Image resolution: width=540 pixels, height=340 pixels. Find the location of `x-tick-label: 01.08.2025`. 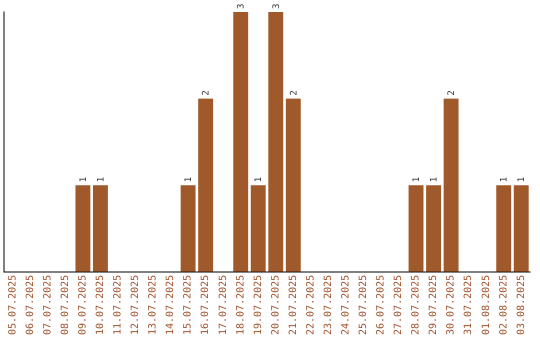

x-tick-label: 01.08.2025 is located at coordinates (486, 305).